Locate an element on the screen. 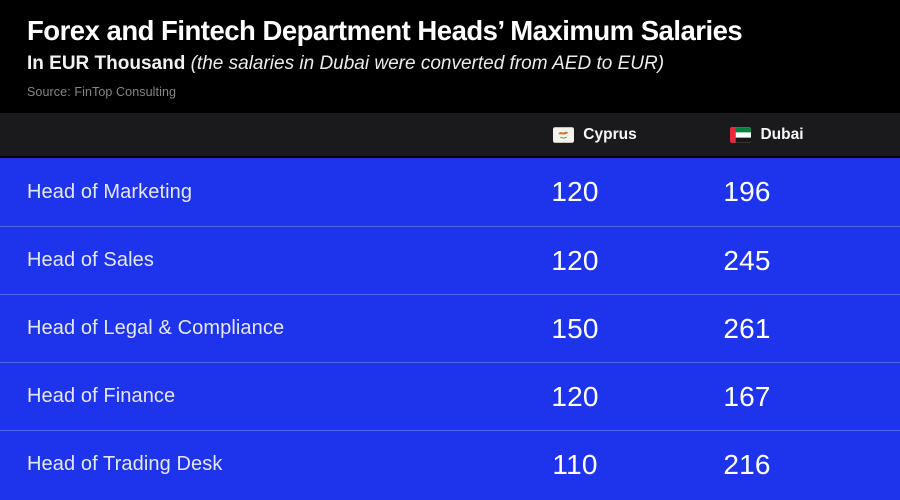  dubai-value-cell: 261 is located at coordinates (747, 328).